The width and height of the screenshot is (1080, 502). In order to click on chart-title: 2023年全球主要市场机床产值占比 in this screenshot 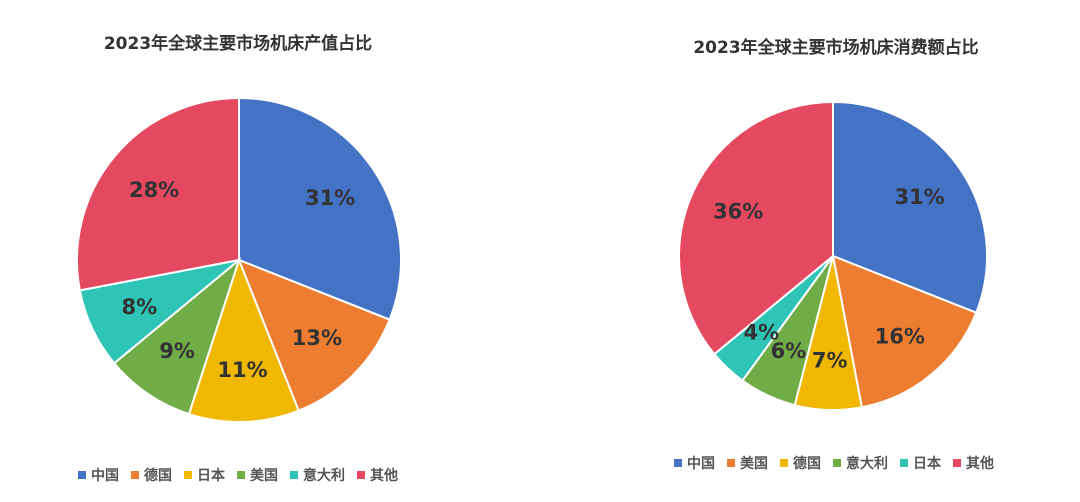, I will do `click(238, 44)`.